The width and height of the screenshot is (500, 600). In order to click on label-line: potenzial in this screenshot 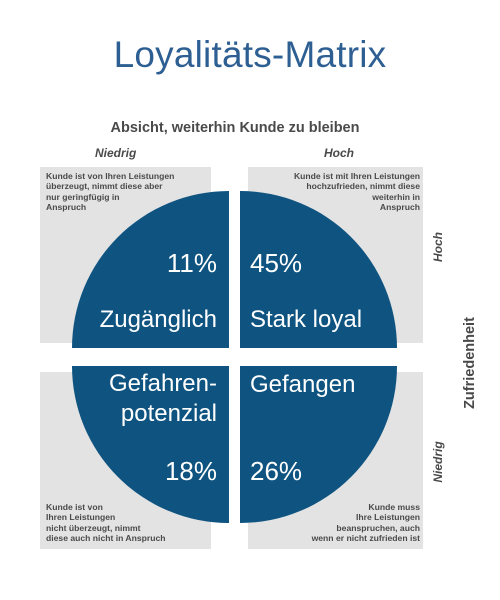, I will do `click(168, 413)`.